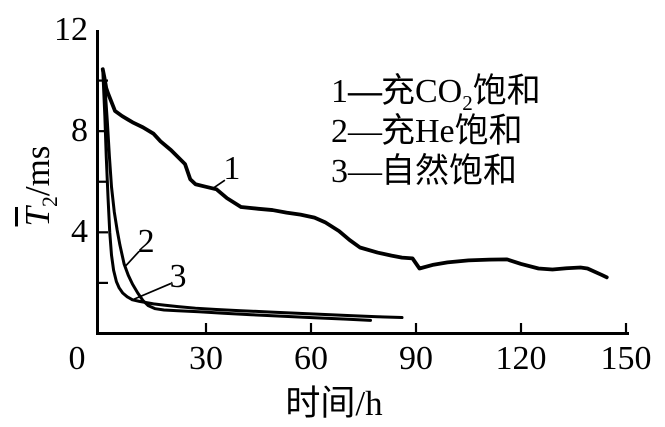 The image size is (665, 427). I want to click on y-tick-label-4: 4, so click(79, 232).